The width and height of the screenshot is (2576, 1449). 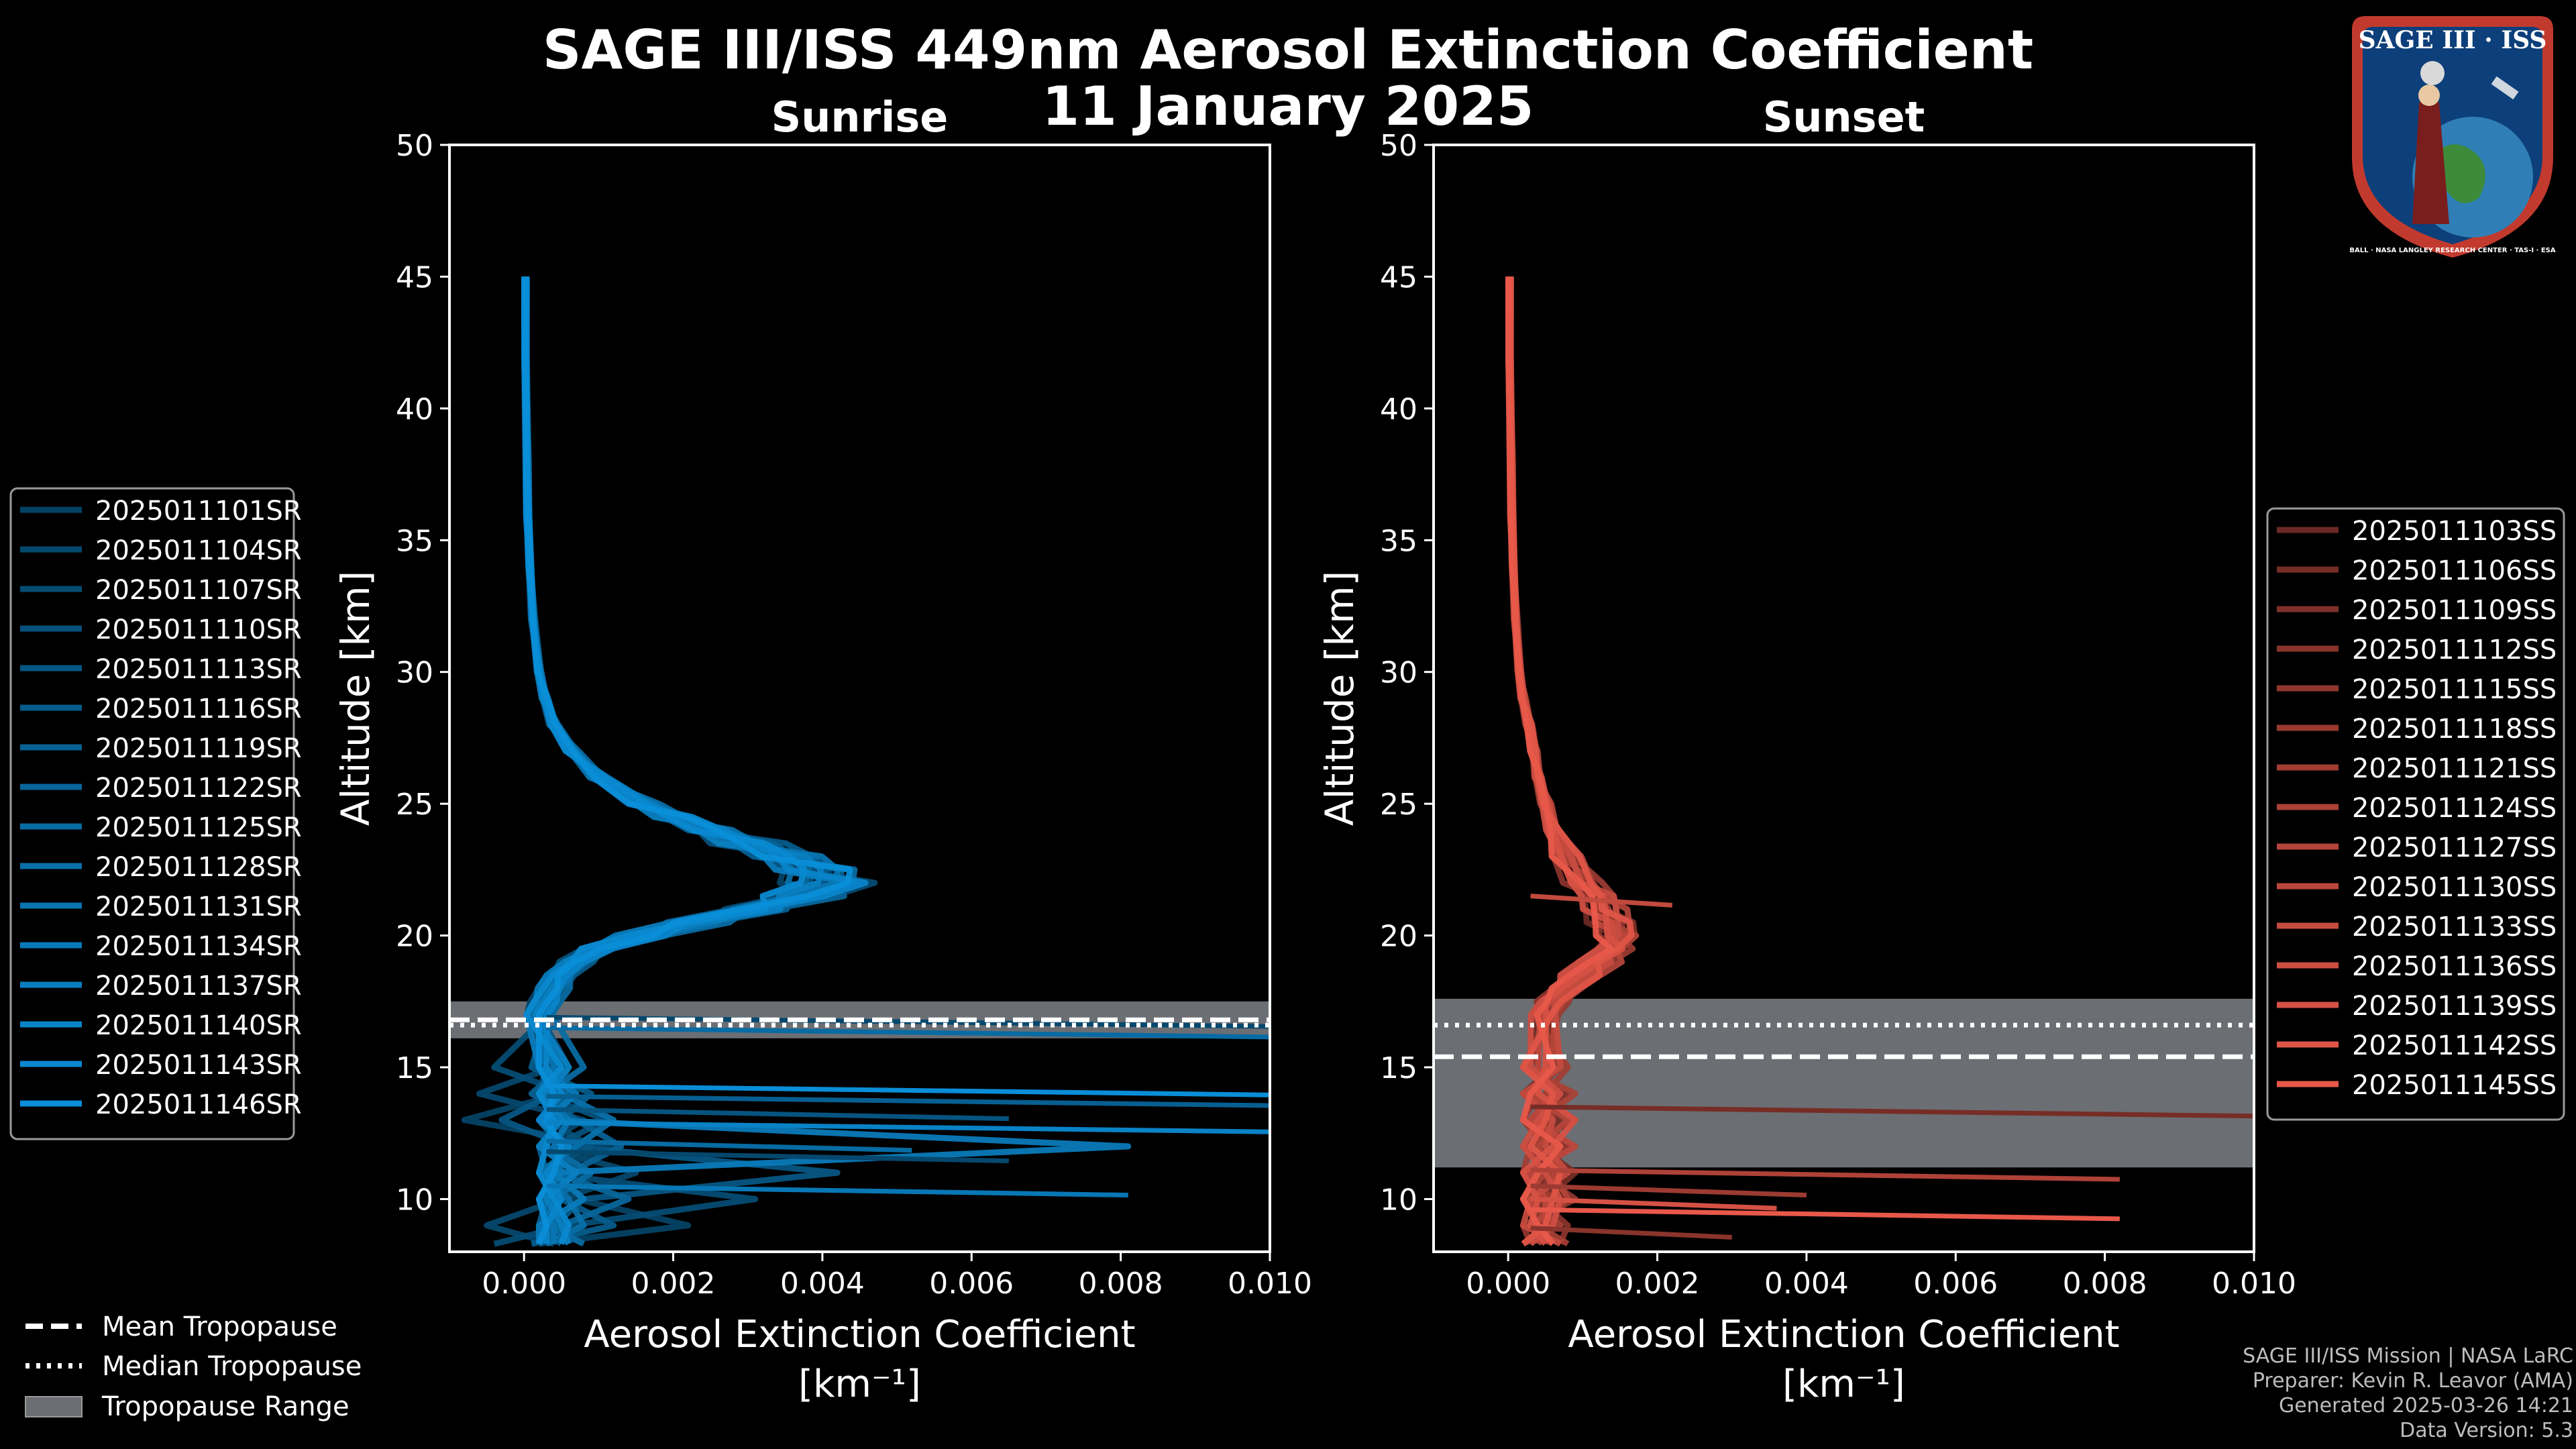 What do you see at coordinates (1121, 1284) in the screenshot?
I see `sunrise-xtick-label: 0.008` at bounding box center [1121, 1284].